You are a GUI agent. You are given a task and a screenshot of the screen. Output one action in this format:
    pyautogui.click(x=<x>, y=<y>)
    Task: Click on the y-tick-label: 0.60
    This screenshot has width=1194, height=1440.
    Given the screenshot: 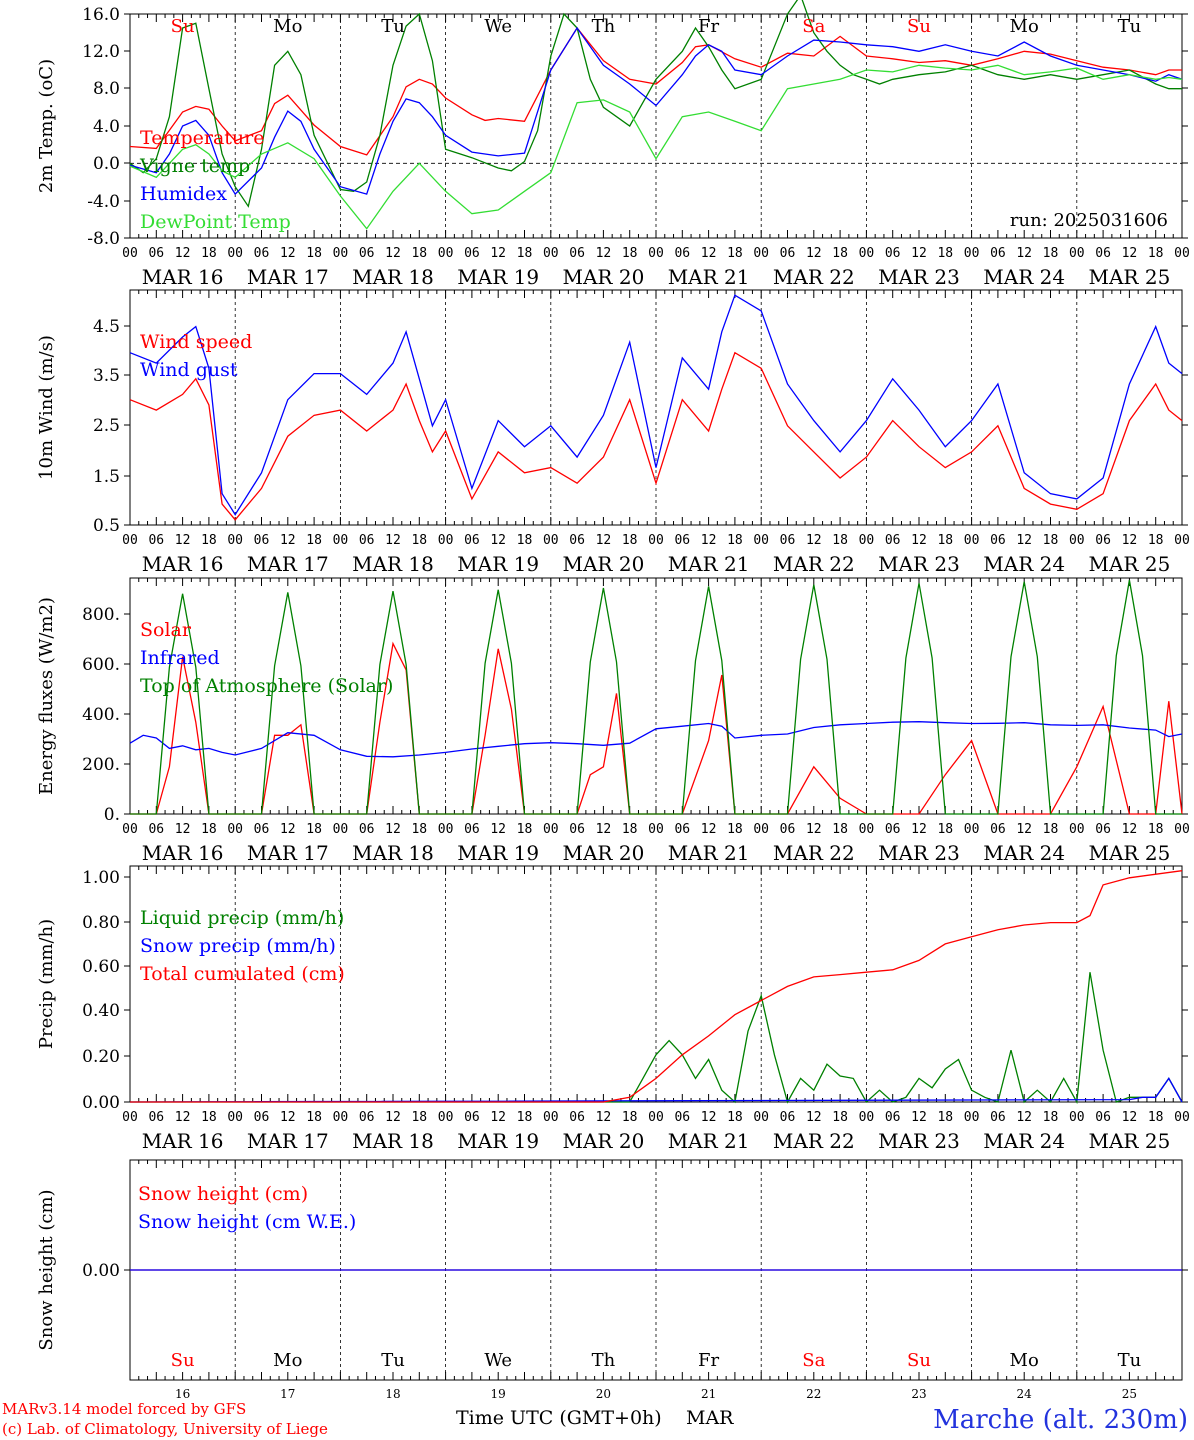 What is the action you would take?
    pyautogui.click(x=101, y=967)
    